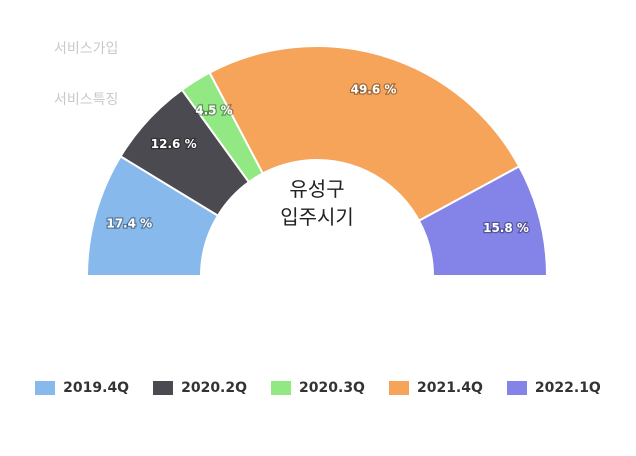 The image size is (636, 456). What do you see at coordinates (506, 228) in the screenshot?
I see `data-label-2022.1Q: 15.8 %` at bounding box center [506, 228].